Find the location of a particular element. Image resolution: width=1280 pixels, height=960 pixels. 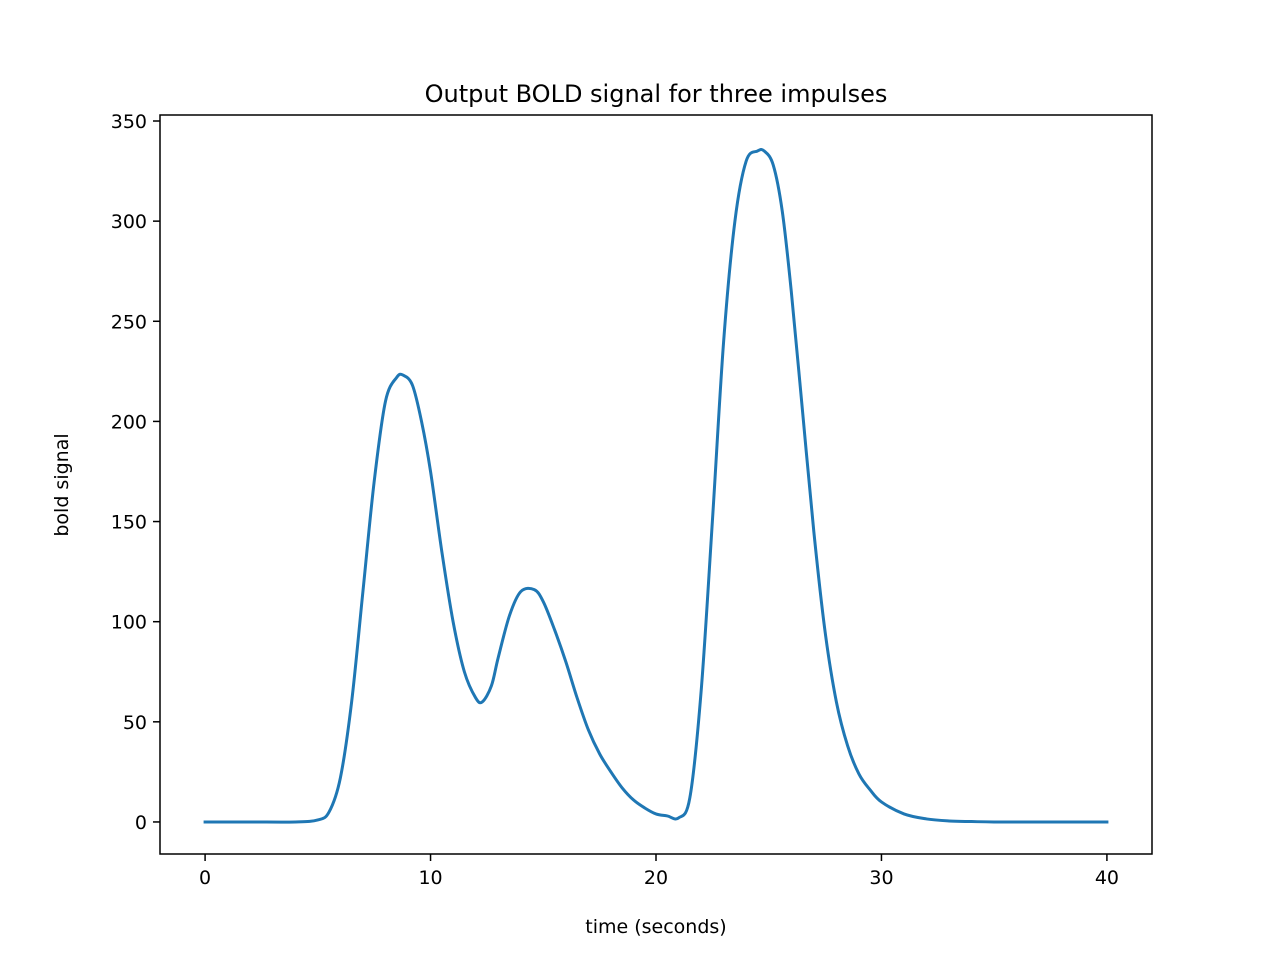

y-tick-label: 100 is located at coordinates (129, 623).